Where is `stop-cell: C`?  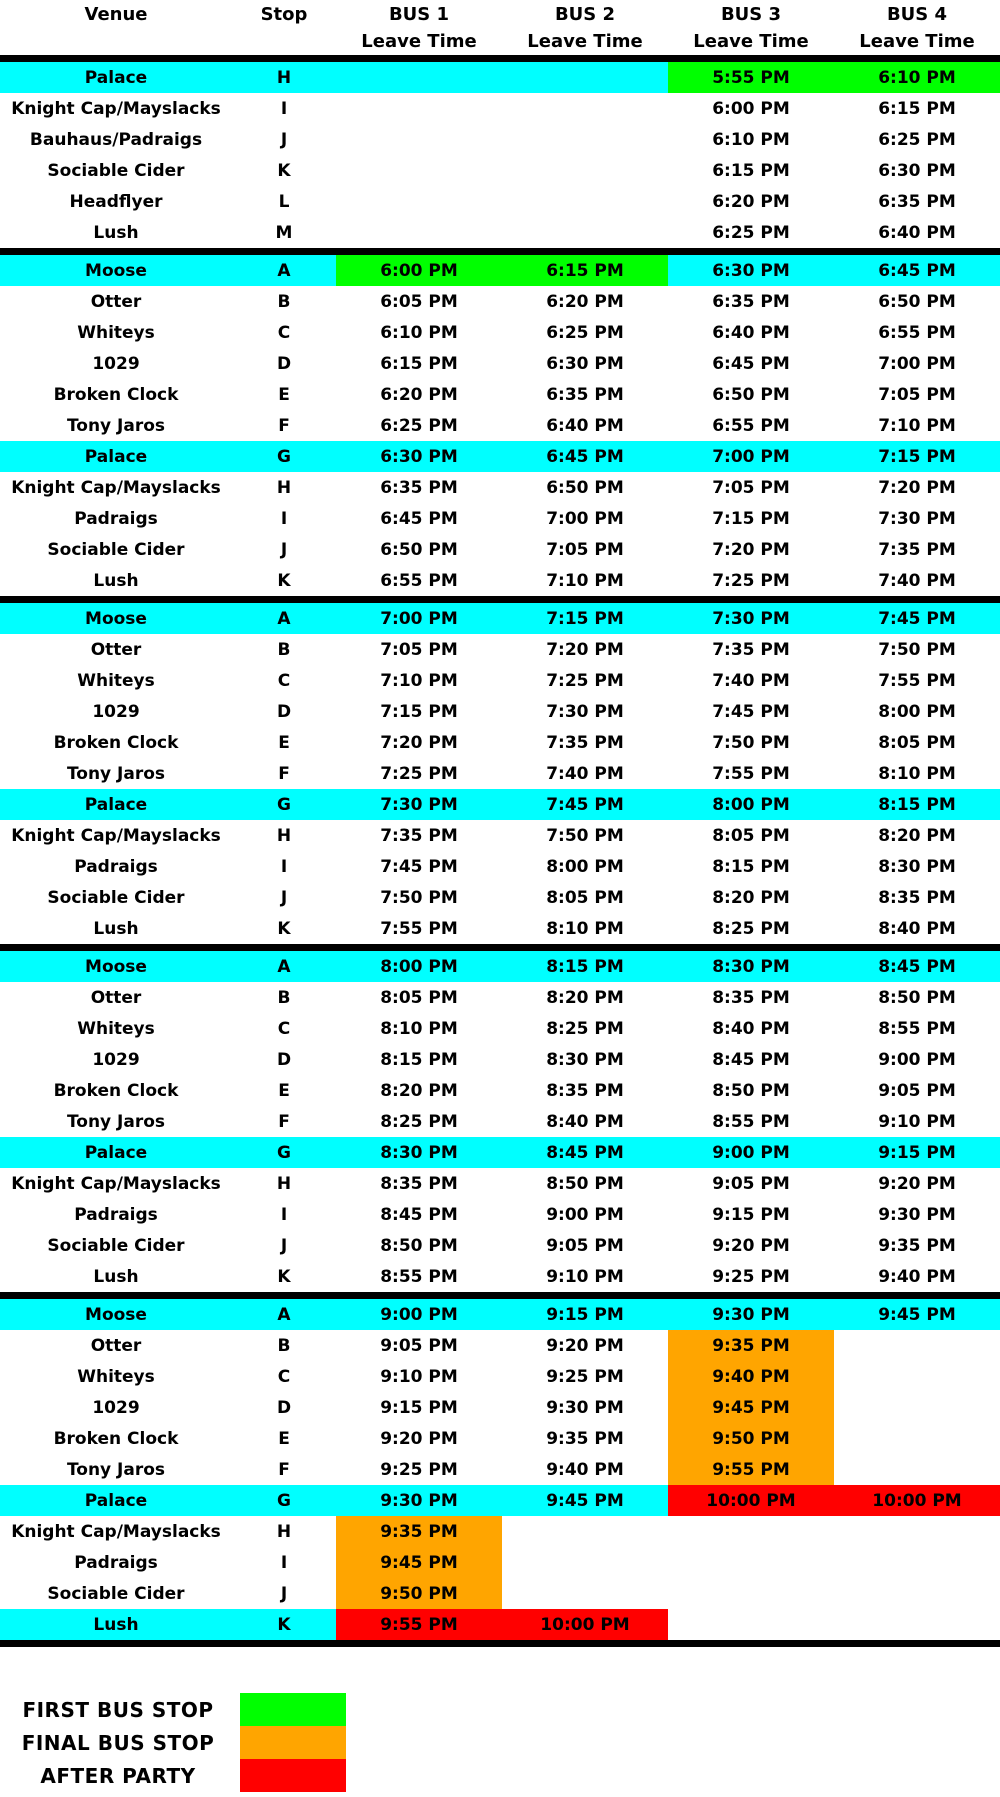
stop-cell: C is located at coordinates (284, 332).